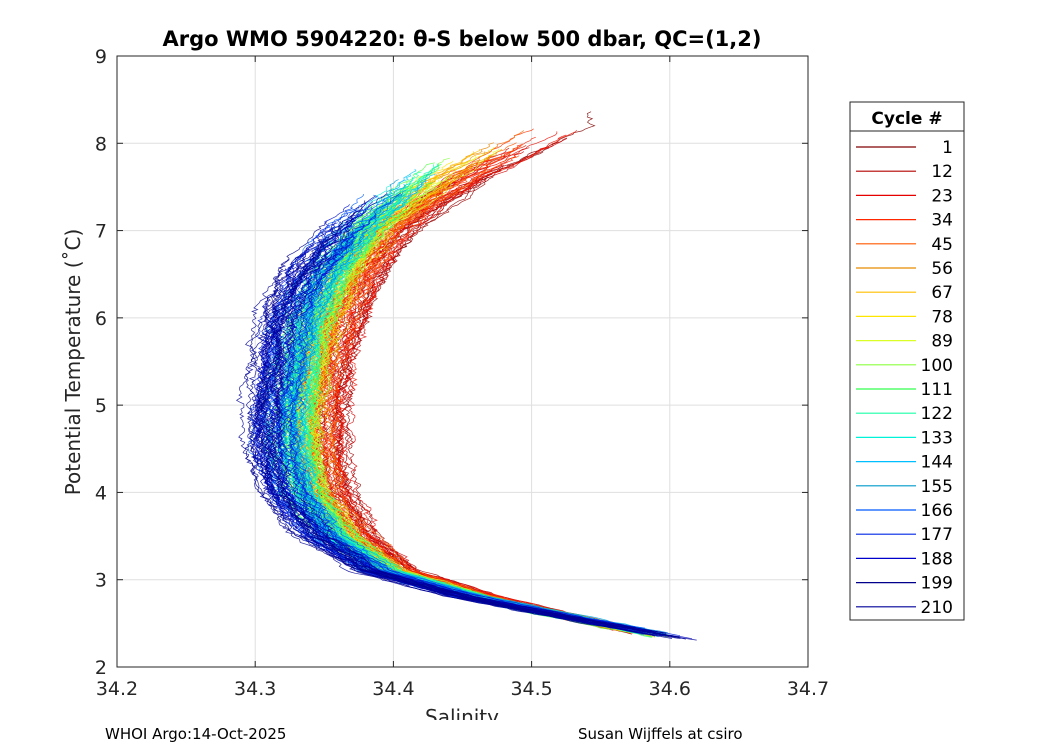 The image size is (1050, 750). I want to click on legend-label: 210, so click(937, 608).